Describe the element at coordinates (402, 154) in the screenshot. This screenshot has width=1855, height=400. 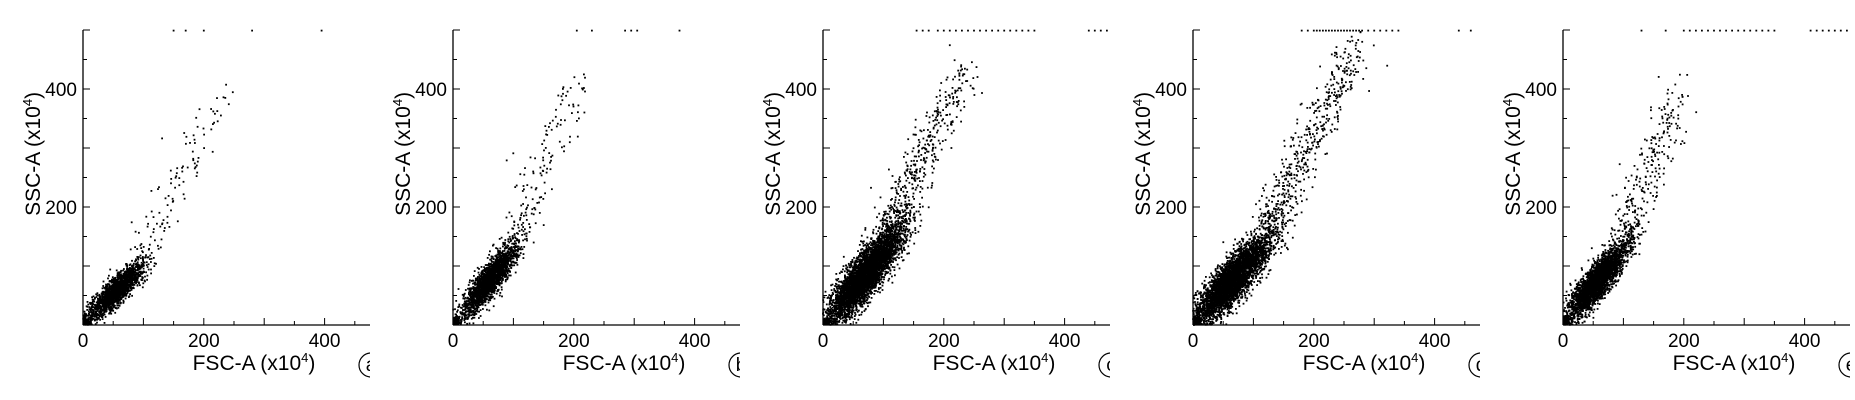
I see `y-axis-label: SSC-A (x104)` at that location.